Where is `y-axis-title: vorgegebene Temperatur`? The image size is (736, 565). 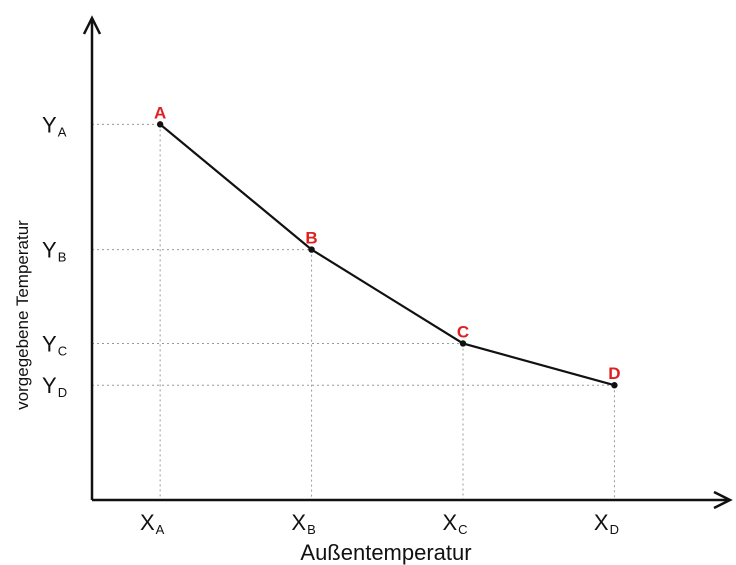 y-axis-title: vorgegebene Temperatur is located at coordinates (22, 315).